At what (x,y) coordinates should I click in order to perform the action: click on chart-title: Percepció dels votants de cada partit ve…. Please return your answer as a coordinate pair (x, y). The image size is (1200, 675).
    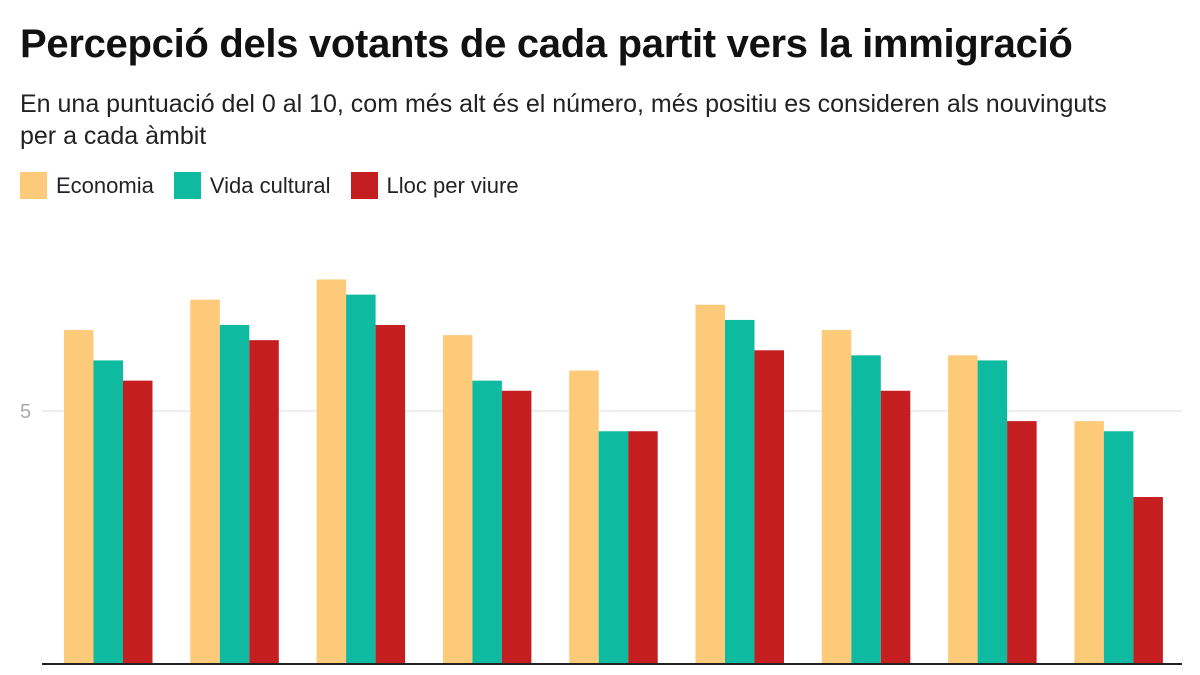
    Looking at the image, I should click on (546, 44).